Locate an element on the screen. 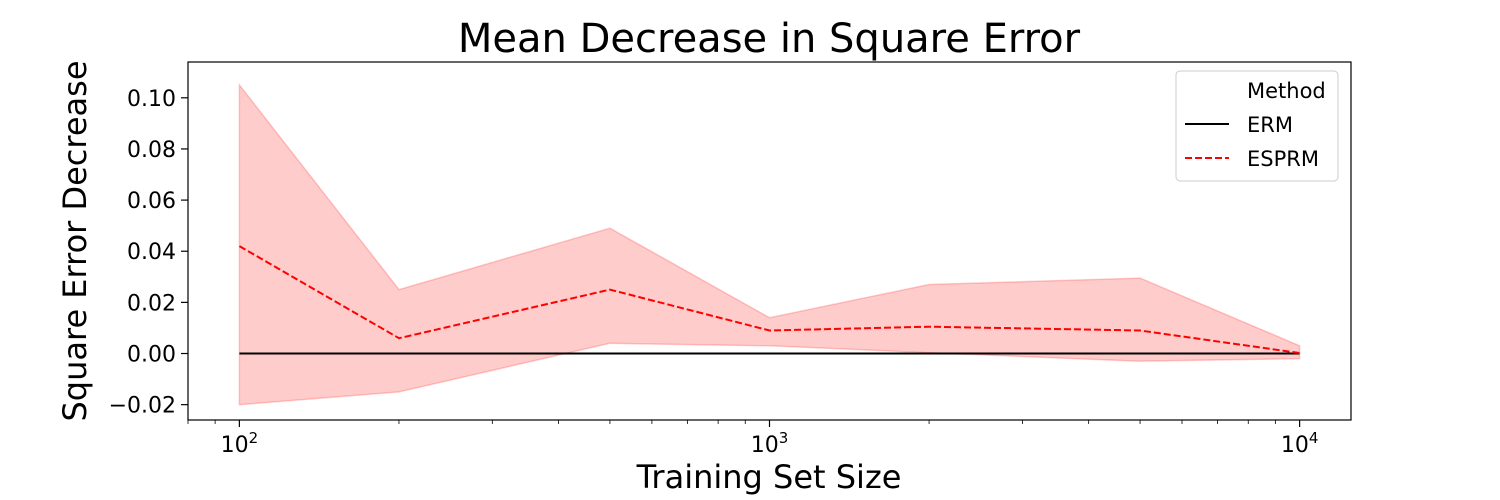 The height and width of the screenshot is (500, 1500). x-tick-label: 10² is located at coordinates (240, 443).